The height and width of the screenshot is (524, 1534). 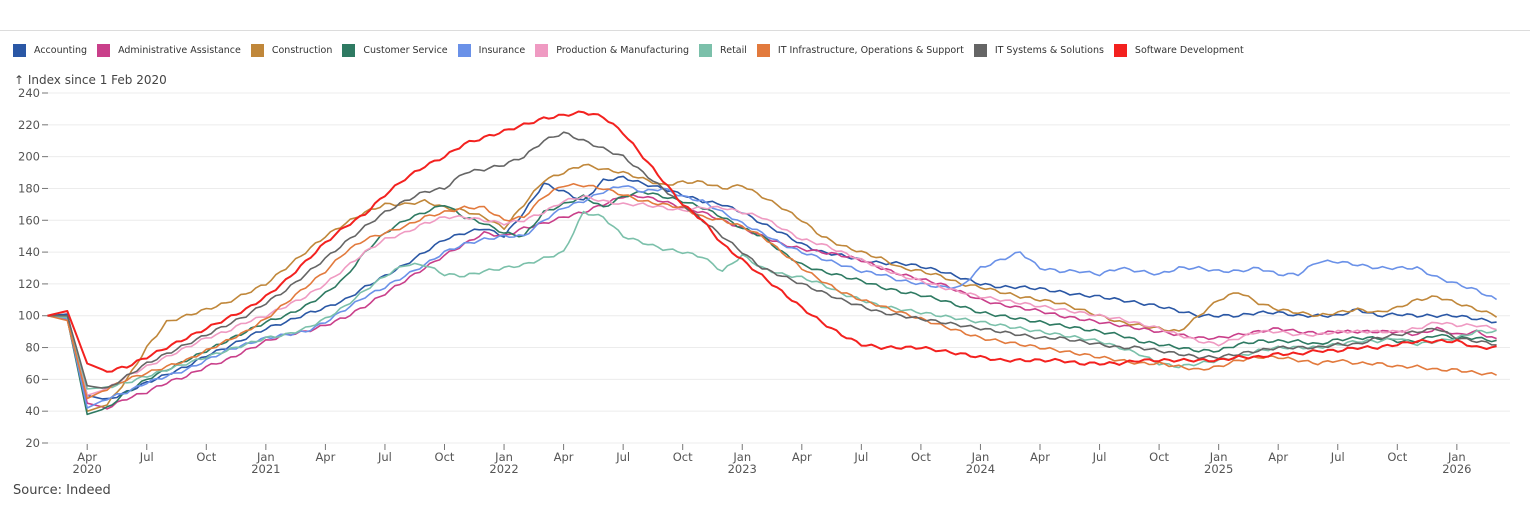 I want to click on x-tick-year: 2021, so click(x=265, y=469).